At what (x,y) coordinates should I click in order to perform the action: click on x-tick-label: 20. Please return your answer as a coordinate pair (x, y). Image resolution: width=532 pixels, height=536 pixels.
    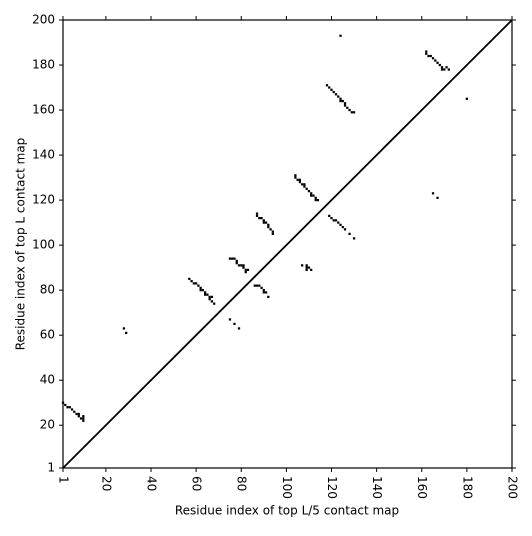
    Looking at the image, I should click on (106, 483).